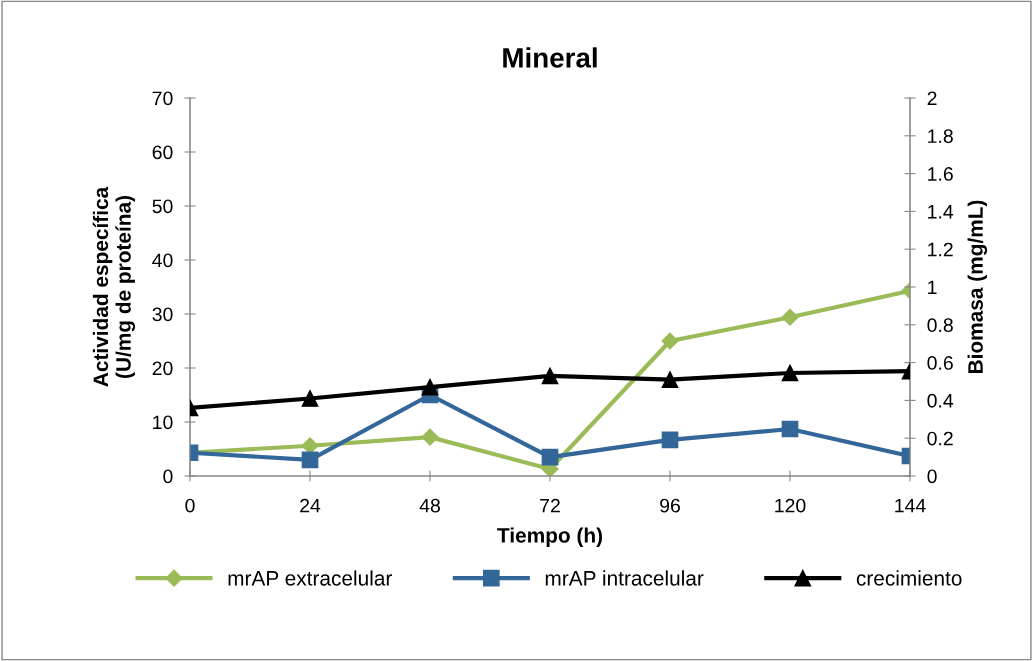 Image resolution: width=1033 pixels, height=661 pixels. What do you see at coordinates (909, 578) in the screenshot?
I see `legend-label: crecimiento` at bounding box center [909, 578].